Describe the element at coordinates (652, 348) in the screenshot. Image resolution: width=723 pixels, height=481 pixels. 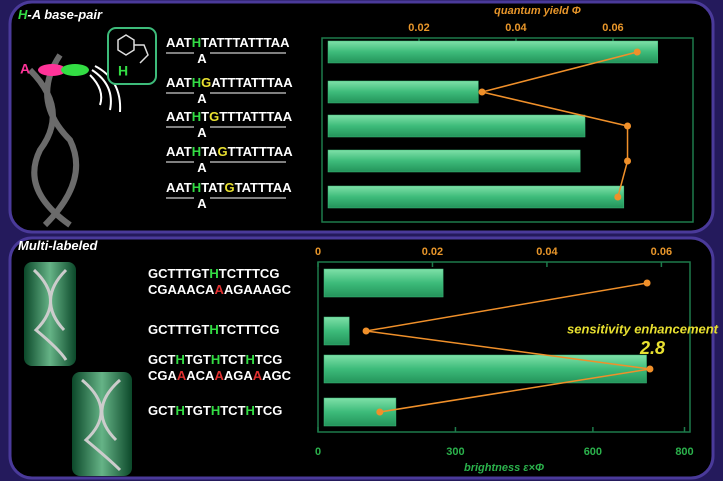
I see `annotation: 2.8` at that location.